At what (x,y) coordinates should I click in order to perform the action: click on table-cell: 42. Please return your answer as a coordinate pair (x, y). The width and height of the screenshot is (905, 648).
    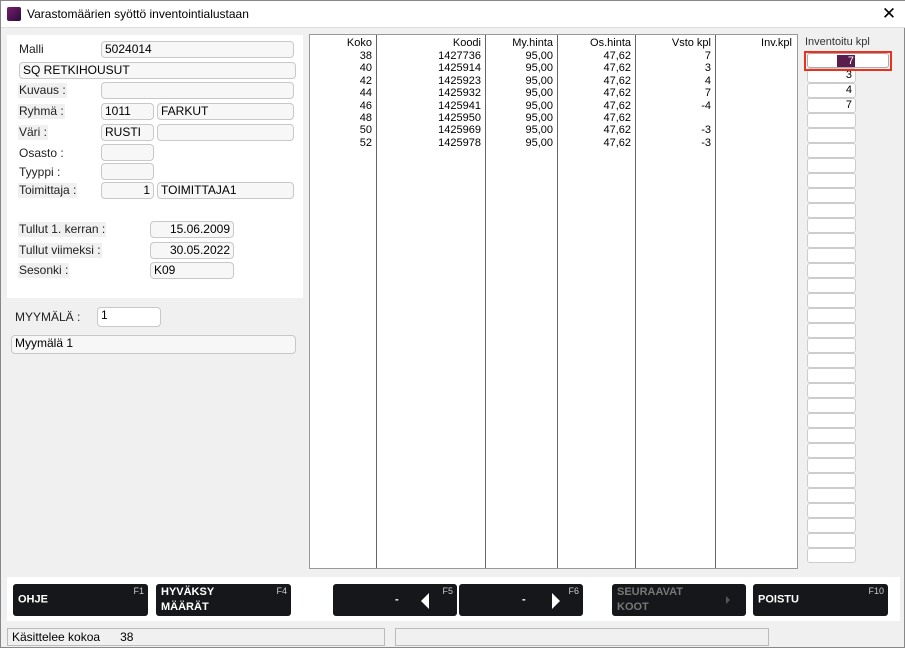
    Looking at the image, I should click on (365, 80).